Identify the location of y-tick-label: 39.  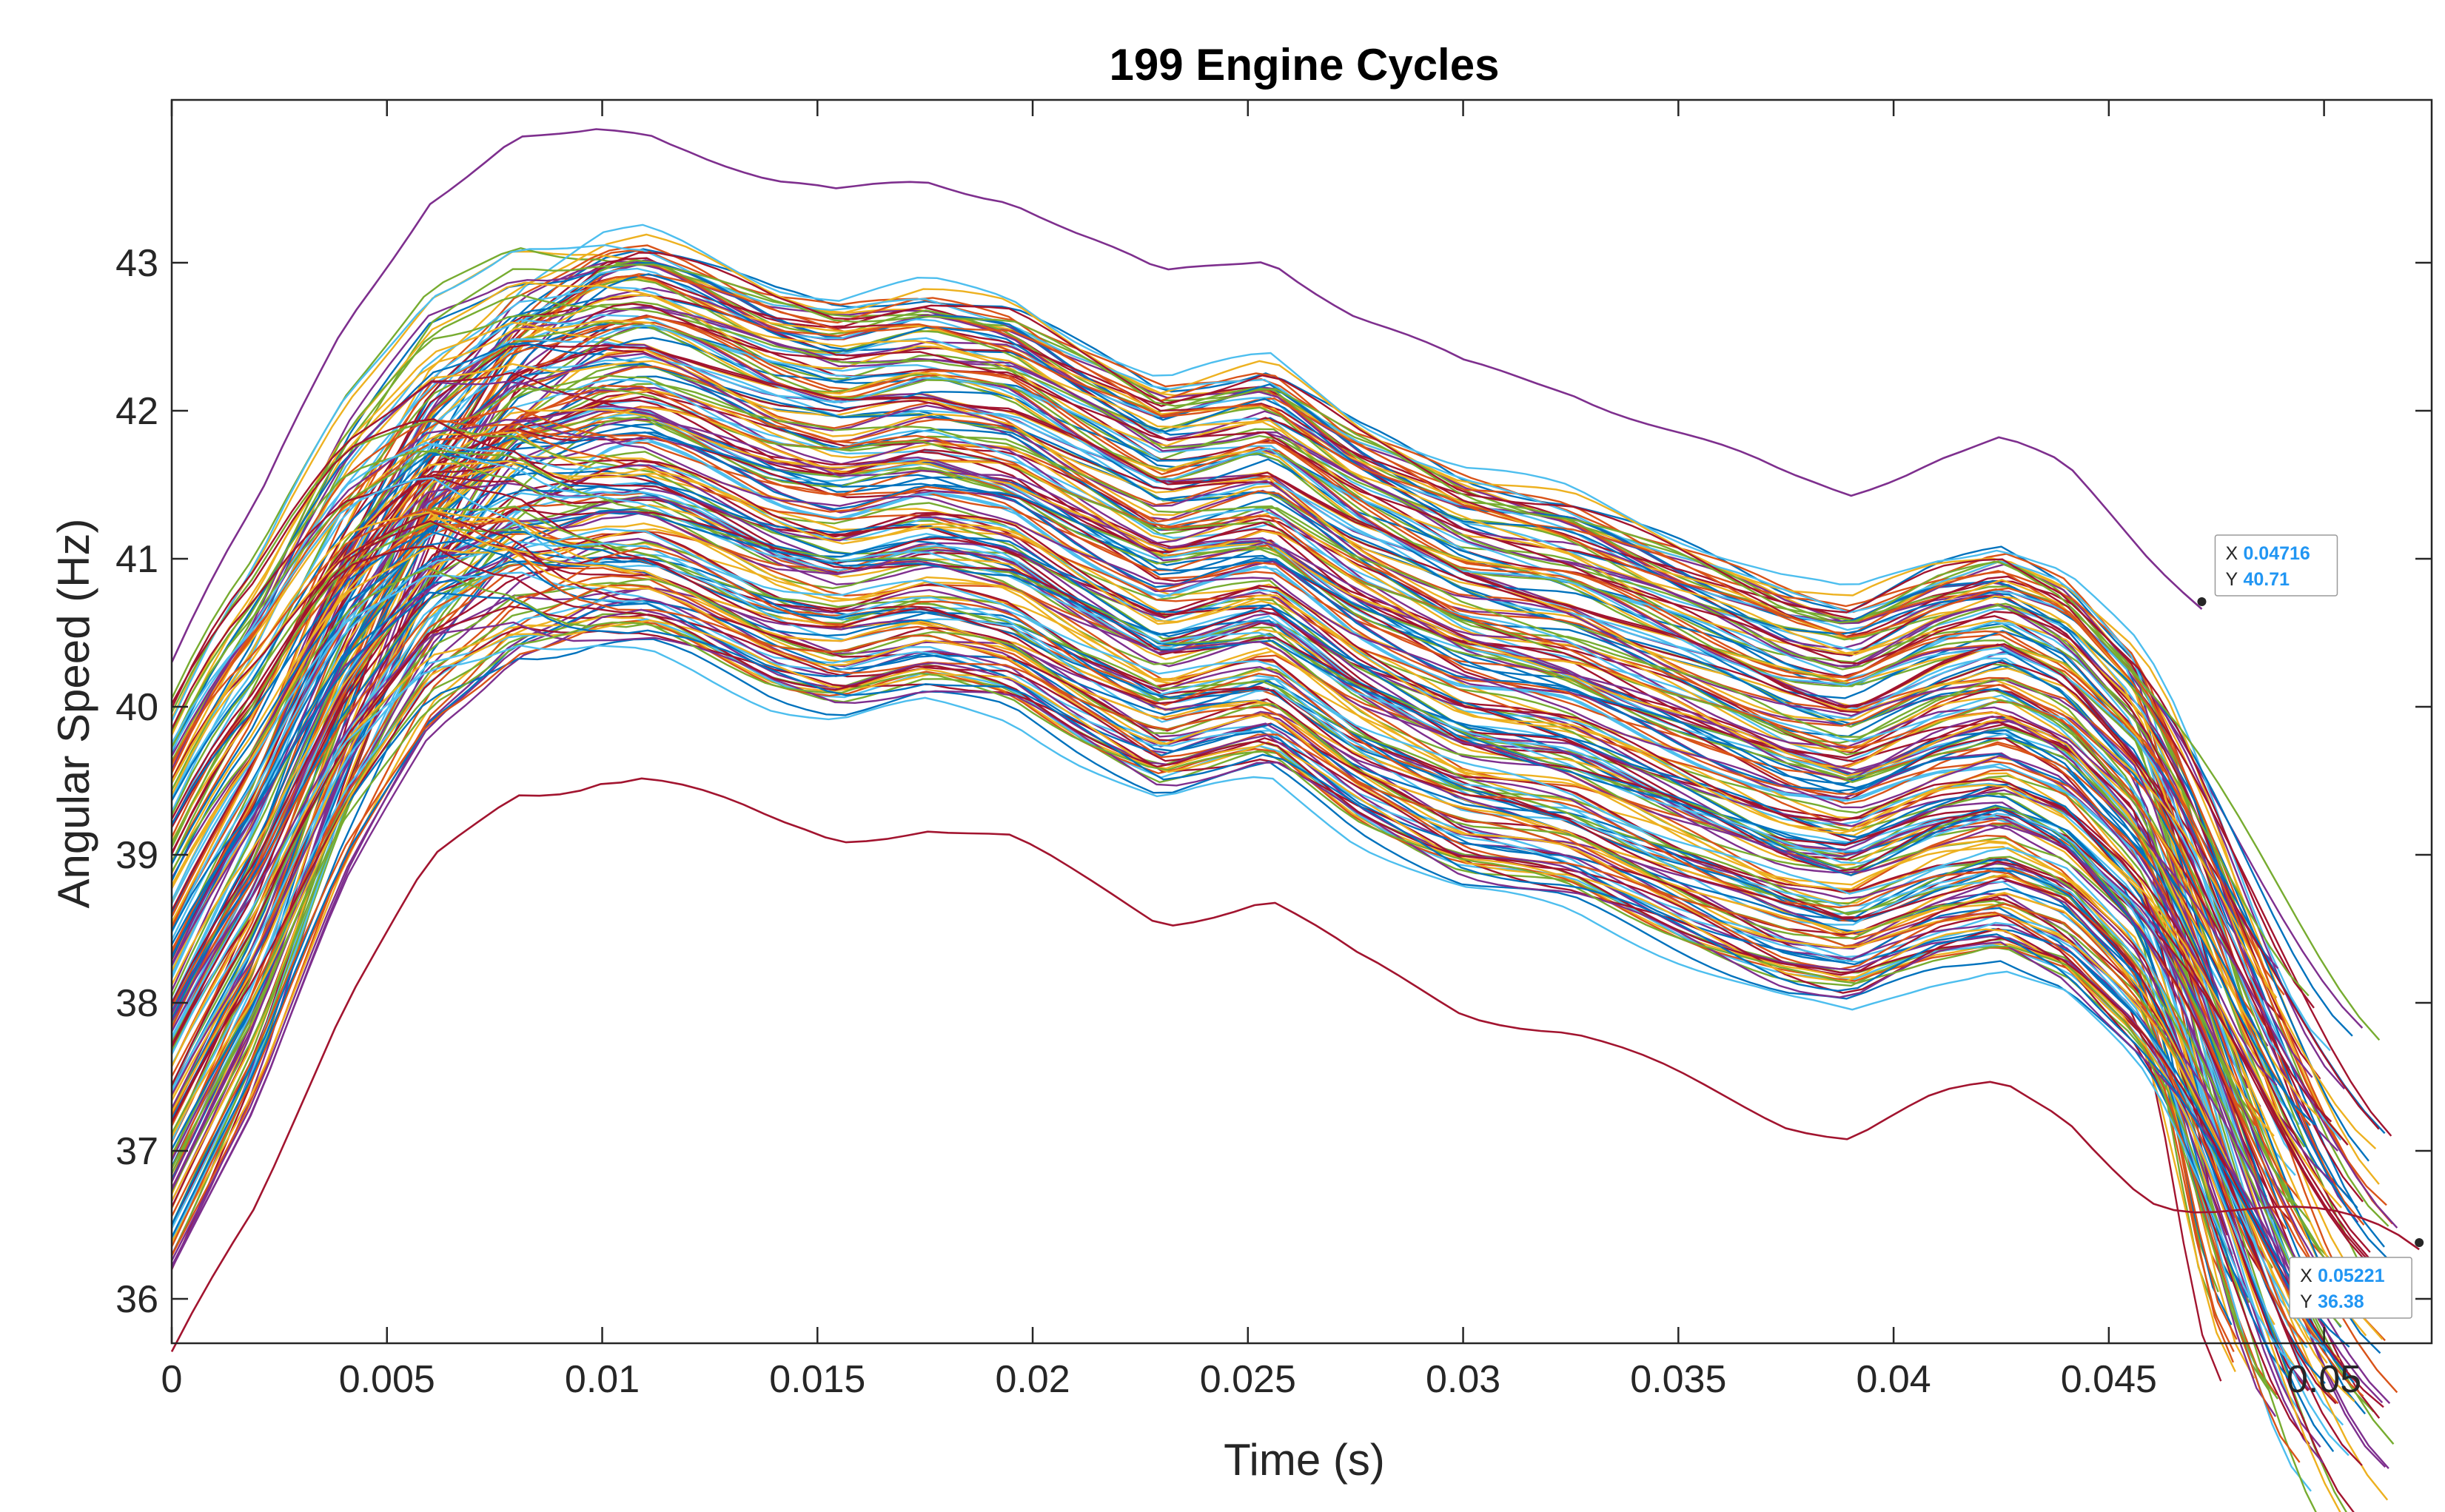
(136, 856).